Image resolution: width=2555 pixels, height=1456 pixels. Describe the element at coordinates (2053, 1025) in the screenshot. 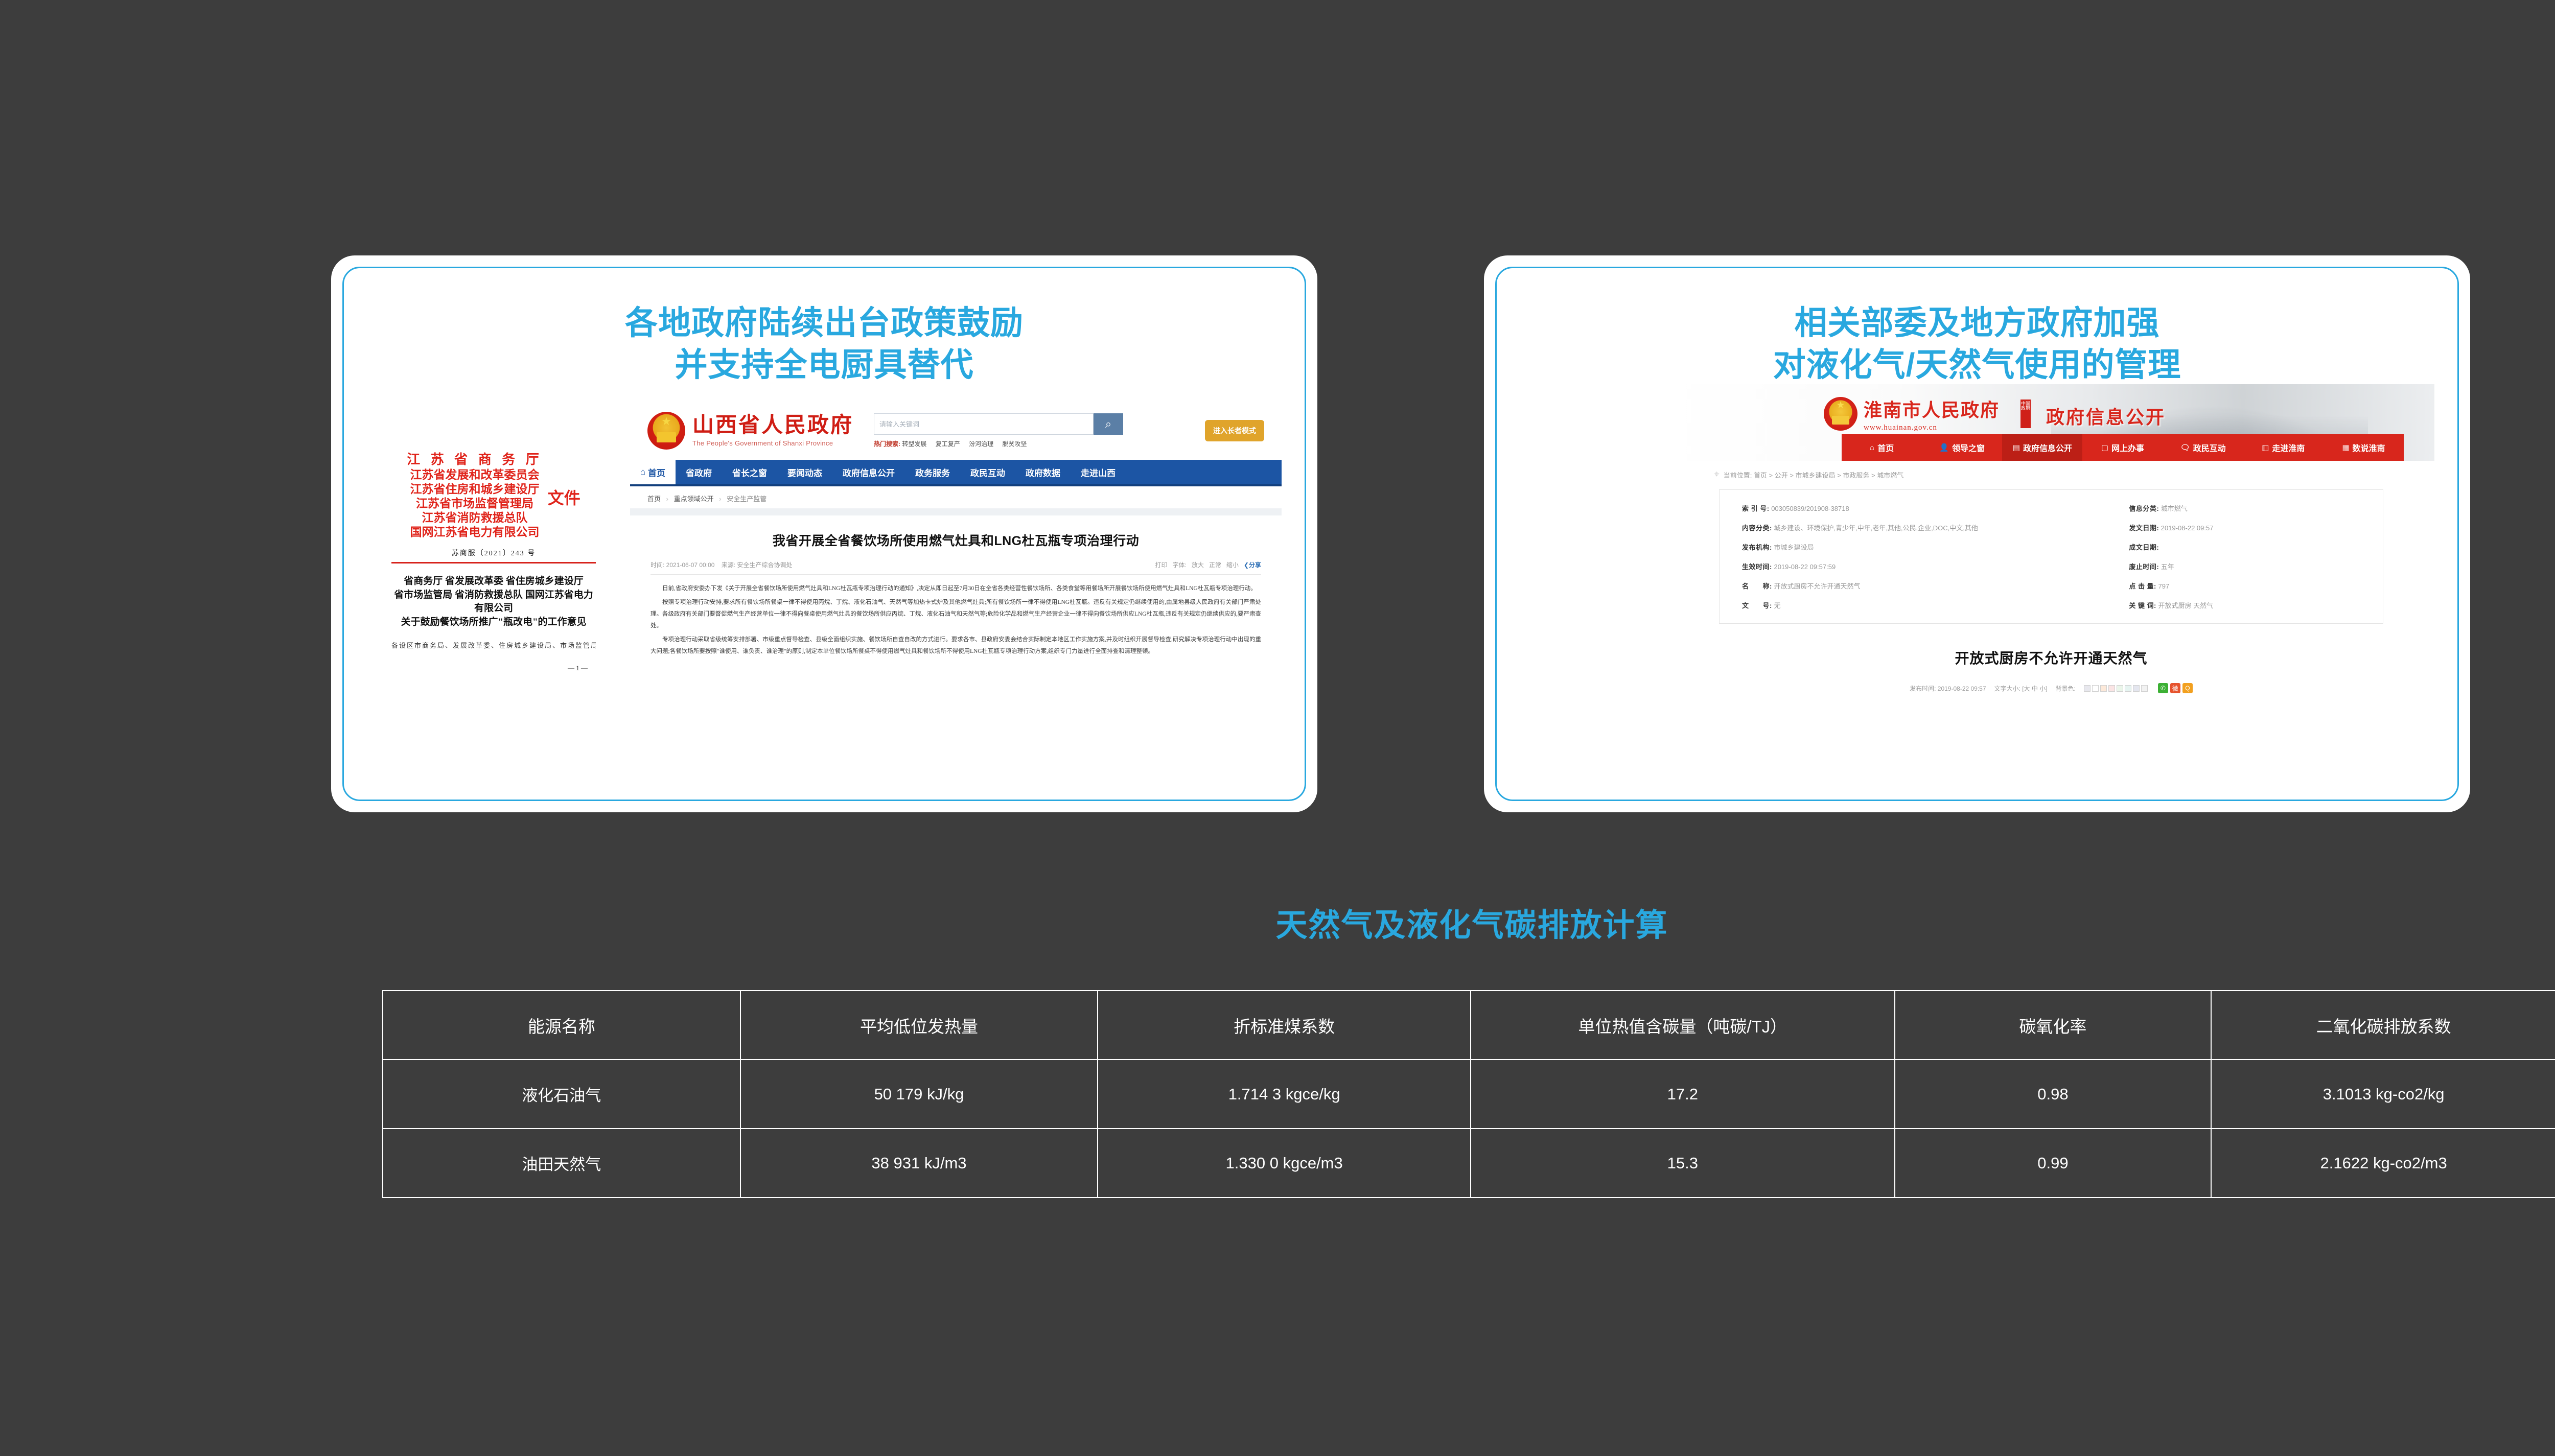

I see `column-header-oxidation-rate: 碳氧化率` at that location.